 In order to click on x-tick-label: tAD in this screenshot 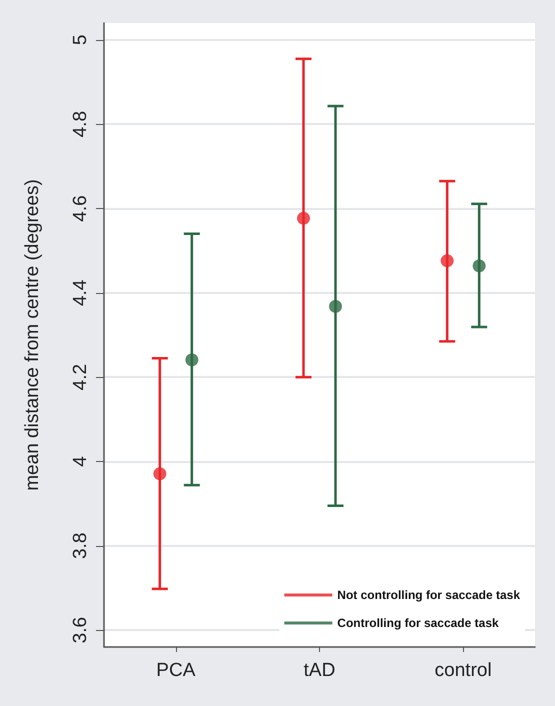, I will do `click(320, 670)`.